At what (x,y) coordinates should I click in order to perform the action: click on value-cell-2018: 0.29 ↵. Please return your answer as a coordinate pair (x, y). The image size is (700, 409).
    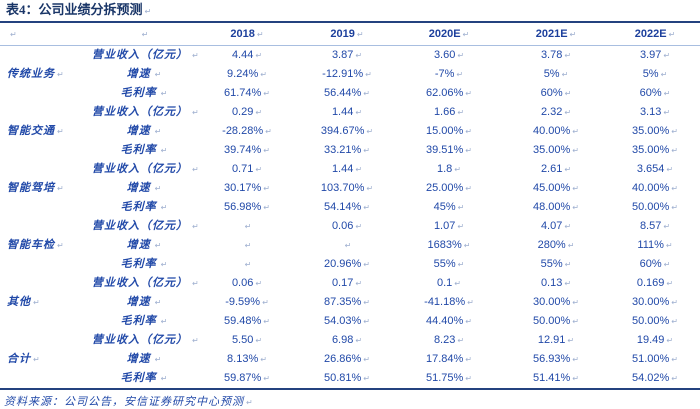
    Looking at the image, I should click on (247, 112).